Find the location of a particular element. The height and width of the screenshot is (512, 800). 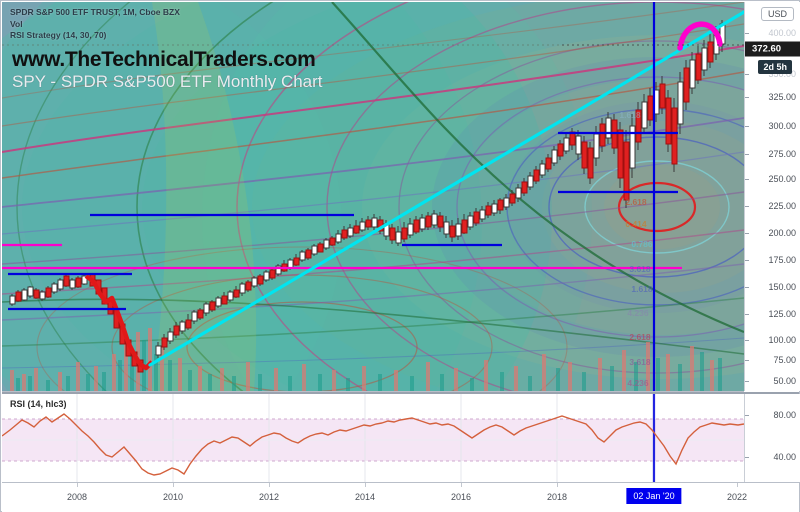

price-tick-200: 200.00 is located at coordinates (782, 233).